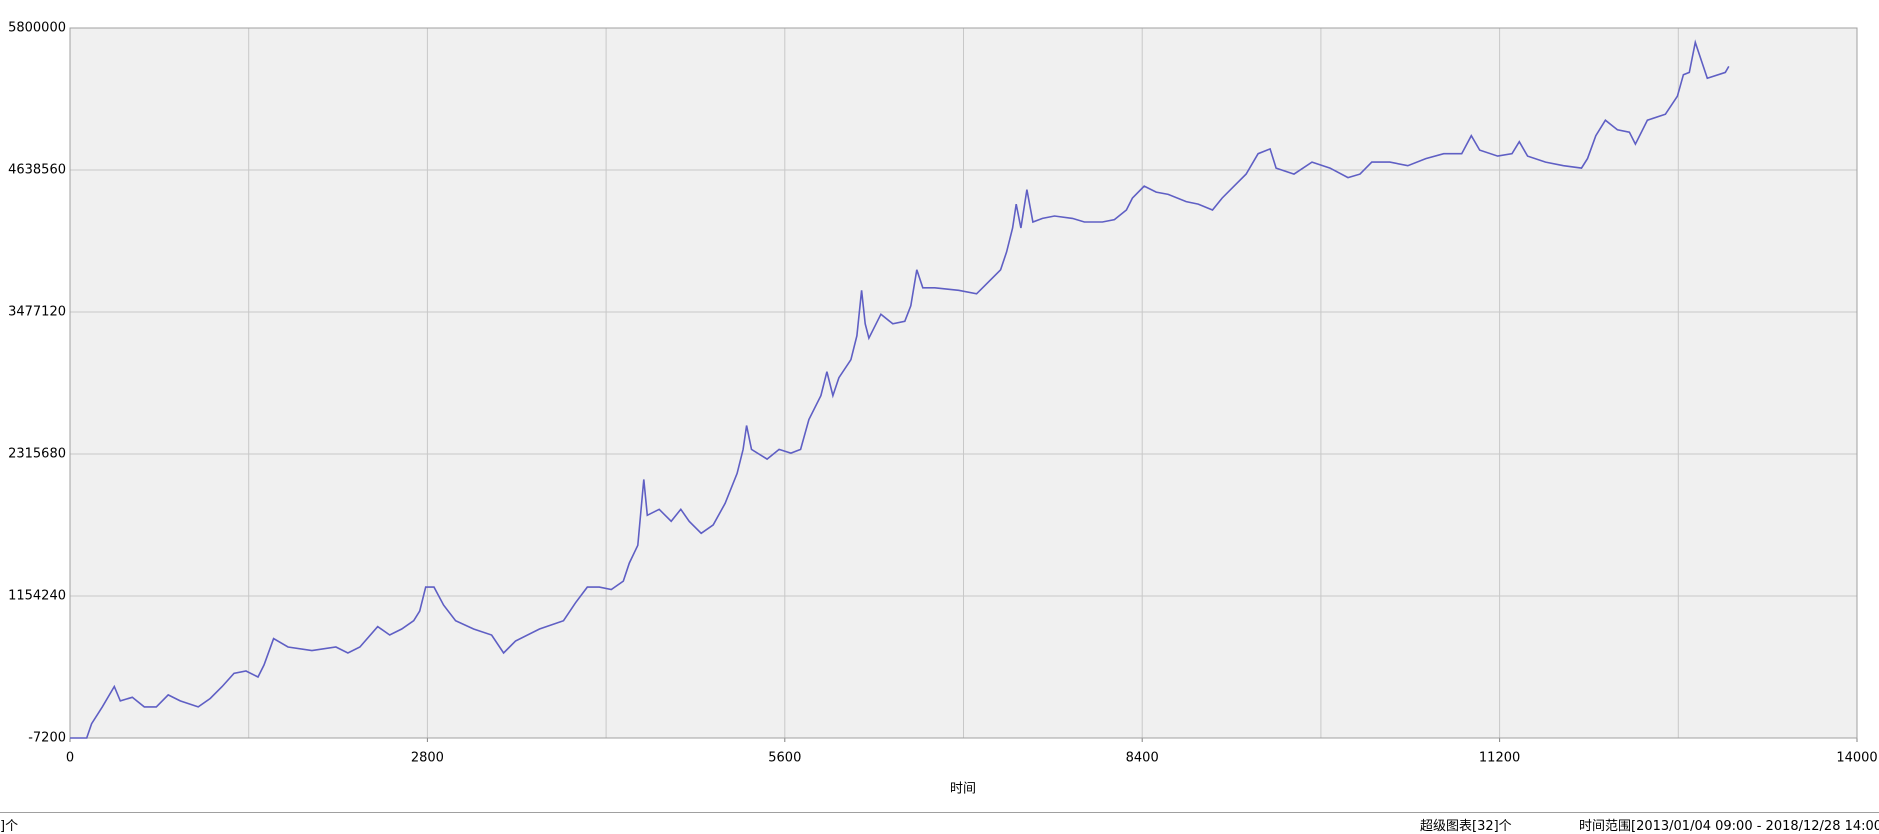  What do you see at coordinates (9, 826) in the screenshot?
I see `status-text: ]个` at bounding box center [9, 826].